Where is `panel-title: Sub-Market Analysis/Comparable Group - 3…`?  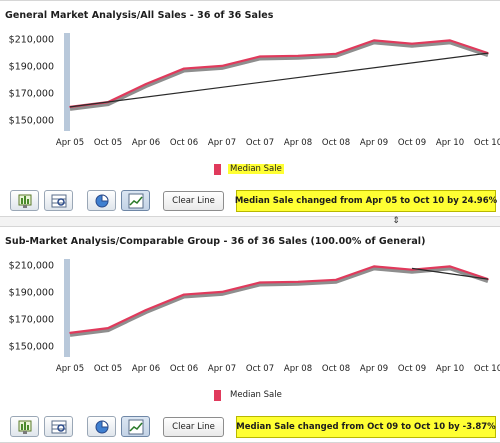
panel-title: Sub-Market Analysis/Comparable Group - 3… is located at coordinates (215, 241).